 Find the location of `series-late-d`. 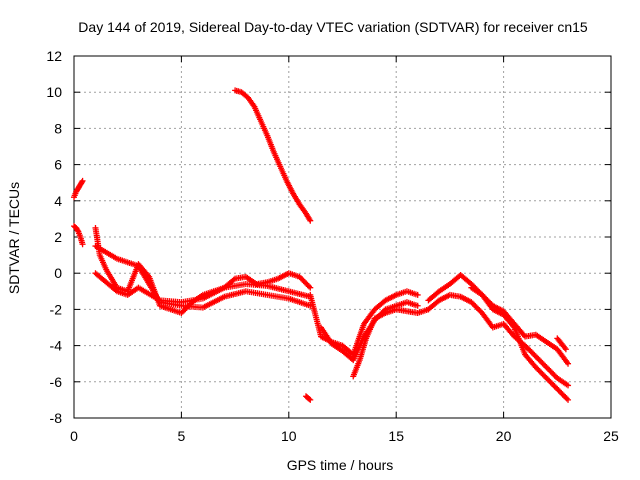

series-late-d is located at coordinates (561, 344).